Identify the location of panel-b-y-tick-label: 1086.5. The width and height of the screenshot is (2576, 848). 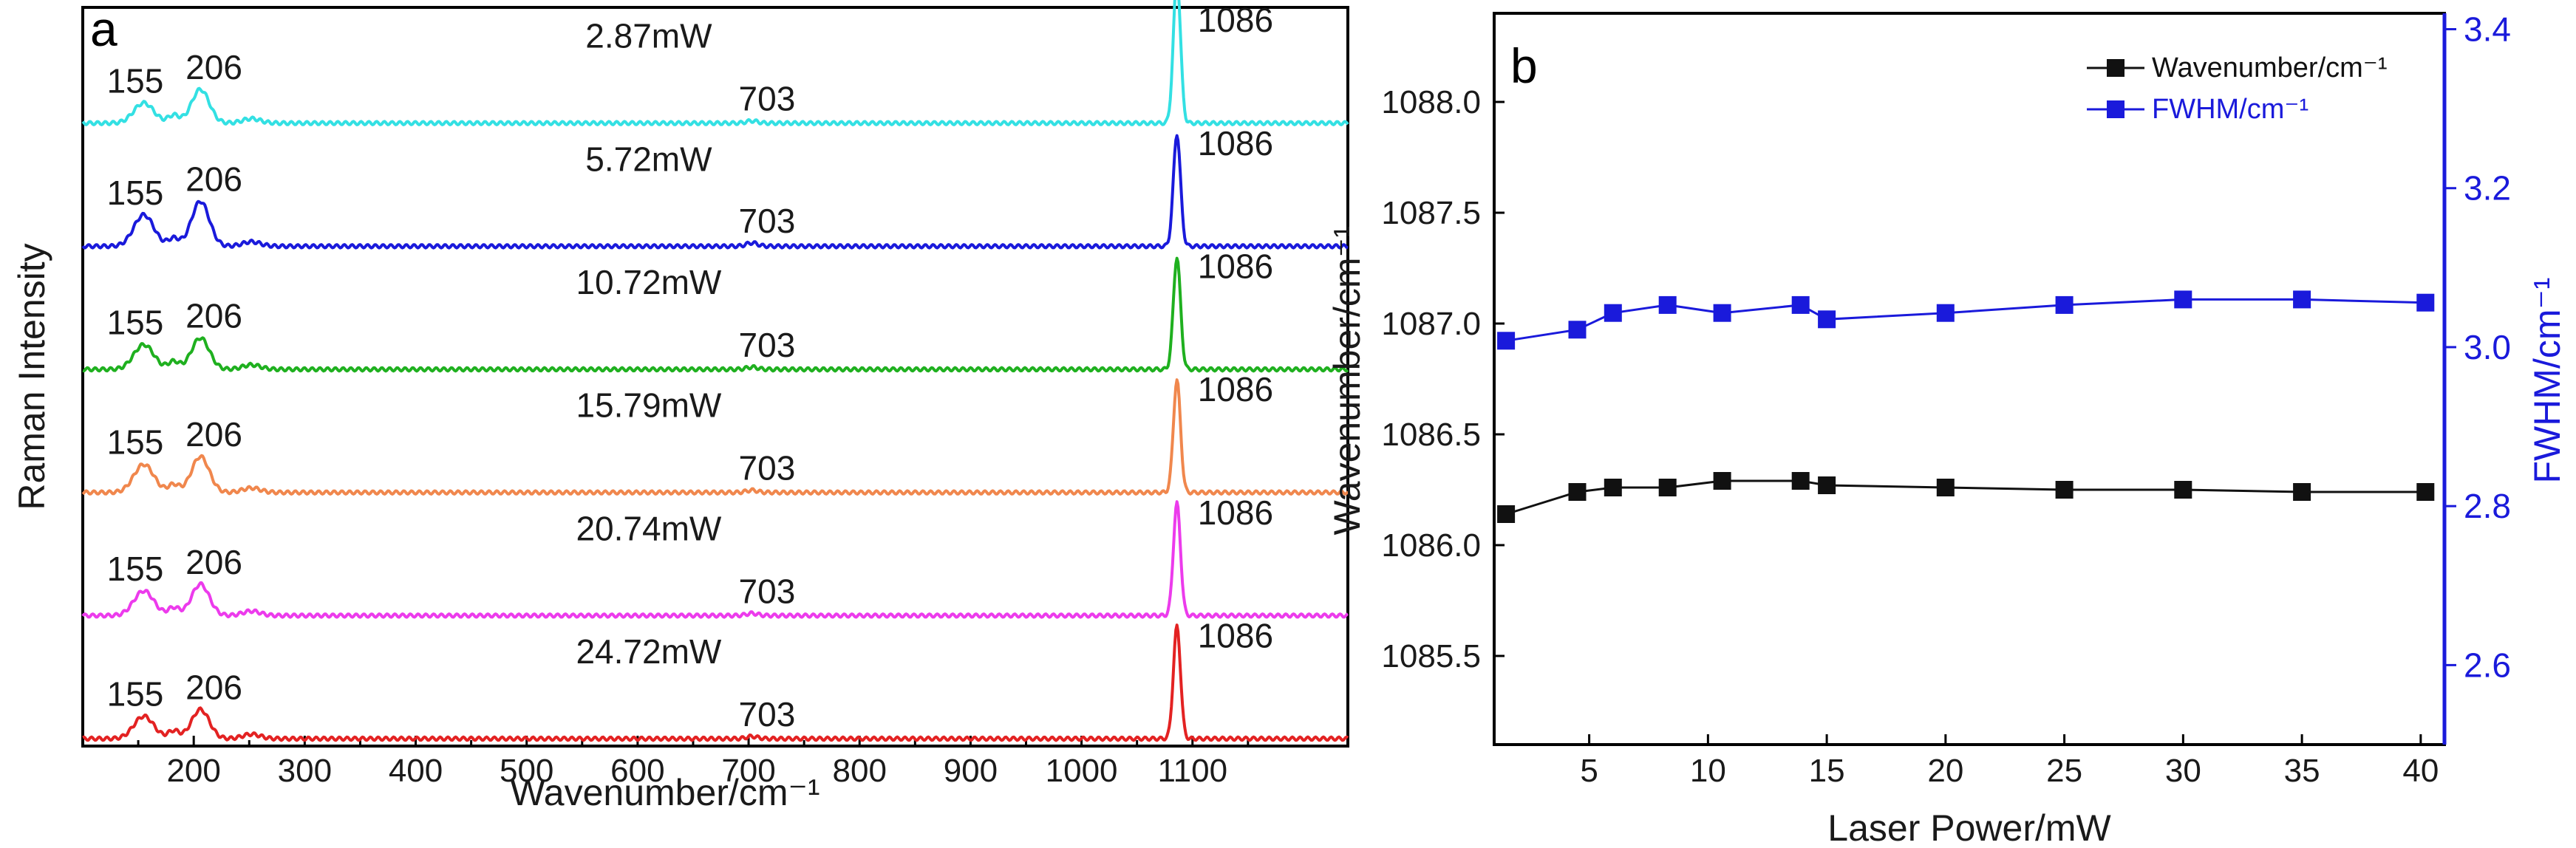
(1431, 435).